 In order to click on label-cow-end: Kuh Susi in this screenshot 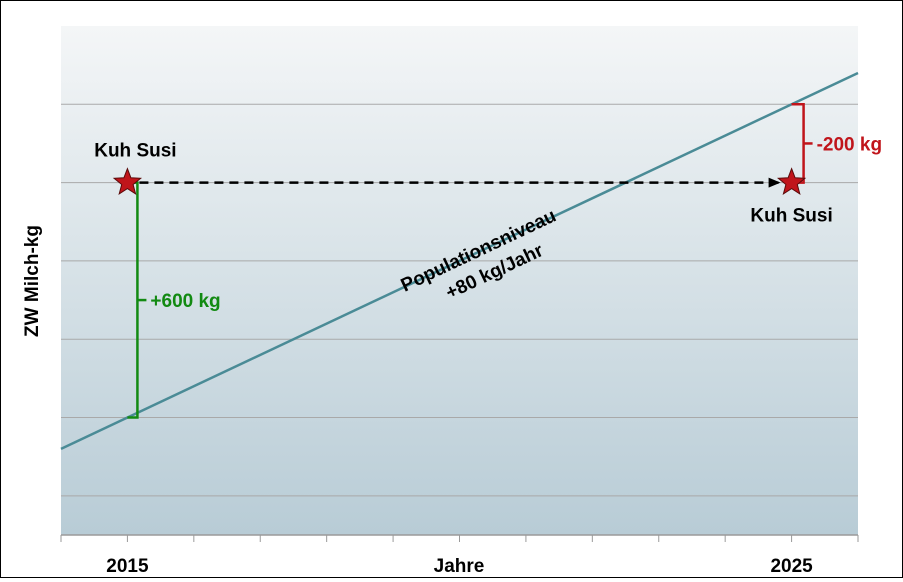, I will do `click(791, 216)`.